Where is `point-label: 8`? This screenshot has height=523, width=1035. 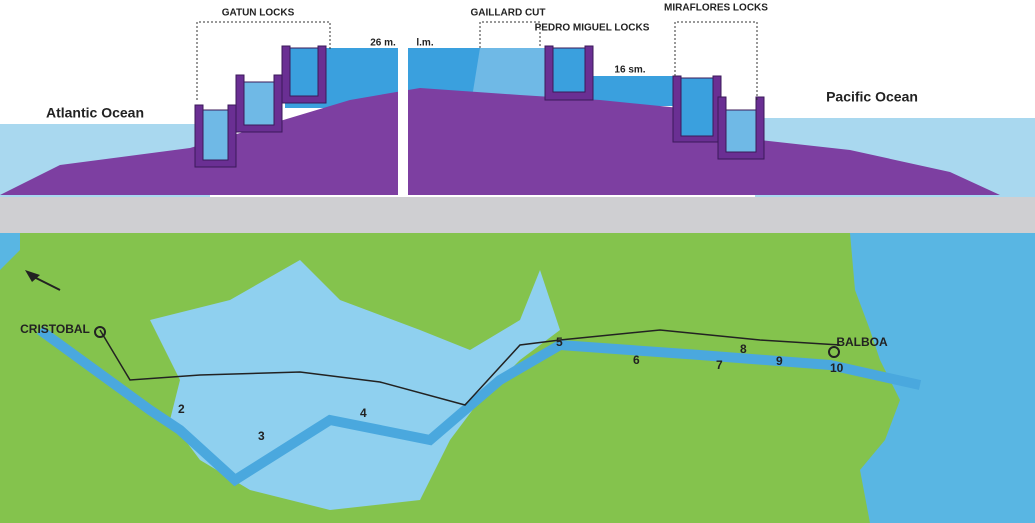
point-label: 8 is located at coordinates (743, 349).